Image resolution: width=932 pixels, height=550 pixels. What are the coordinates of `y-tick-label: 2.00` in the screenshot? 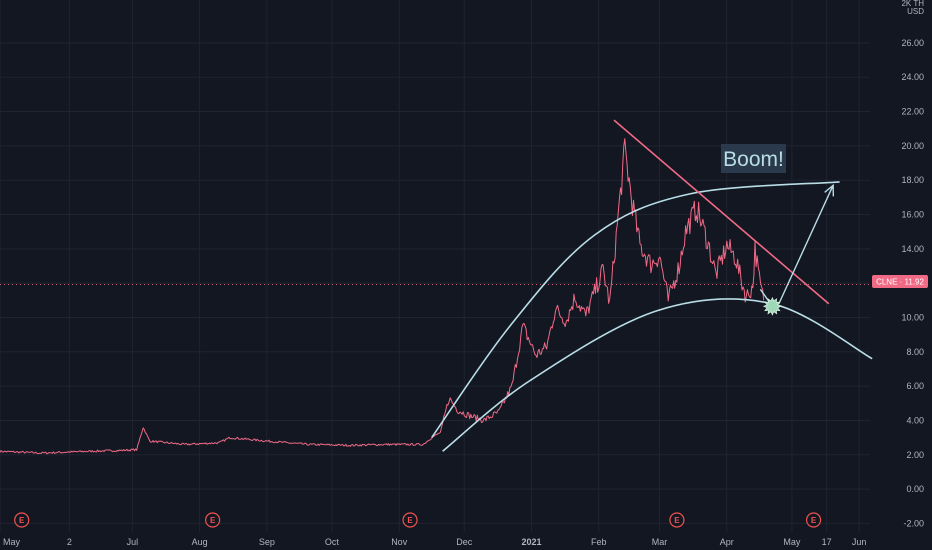 It's located at (915, 455).